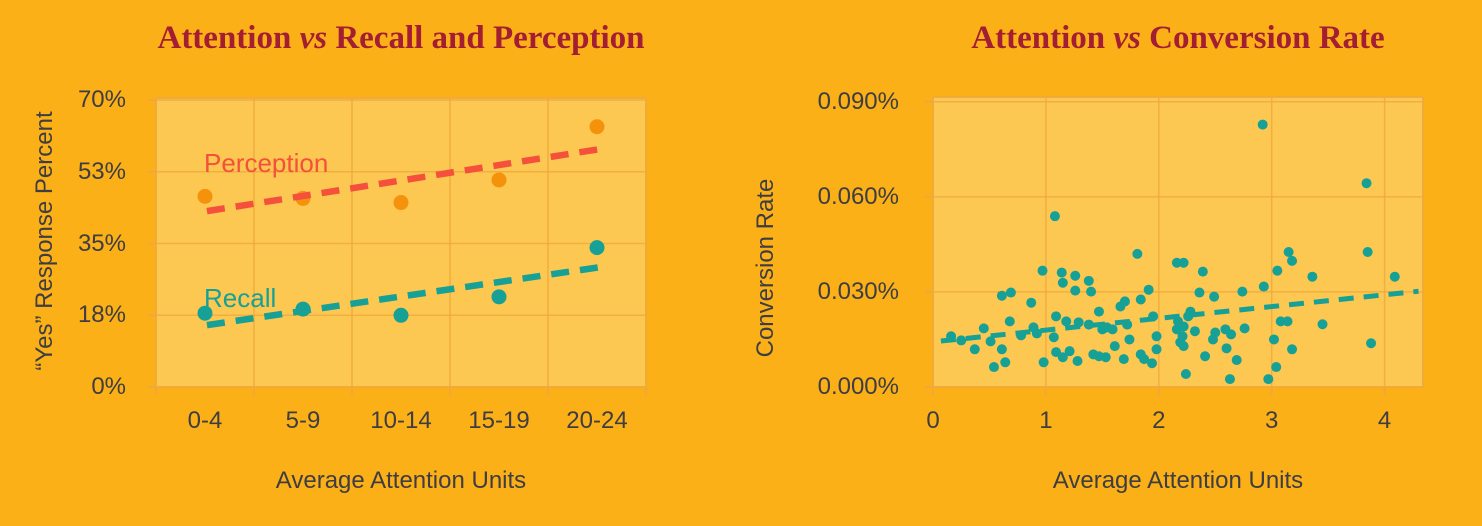  I want to click on x-tick-label: 0, so click(933, 420).